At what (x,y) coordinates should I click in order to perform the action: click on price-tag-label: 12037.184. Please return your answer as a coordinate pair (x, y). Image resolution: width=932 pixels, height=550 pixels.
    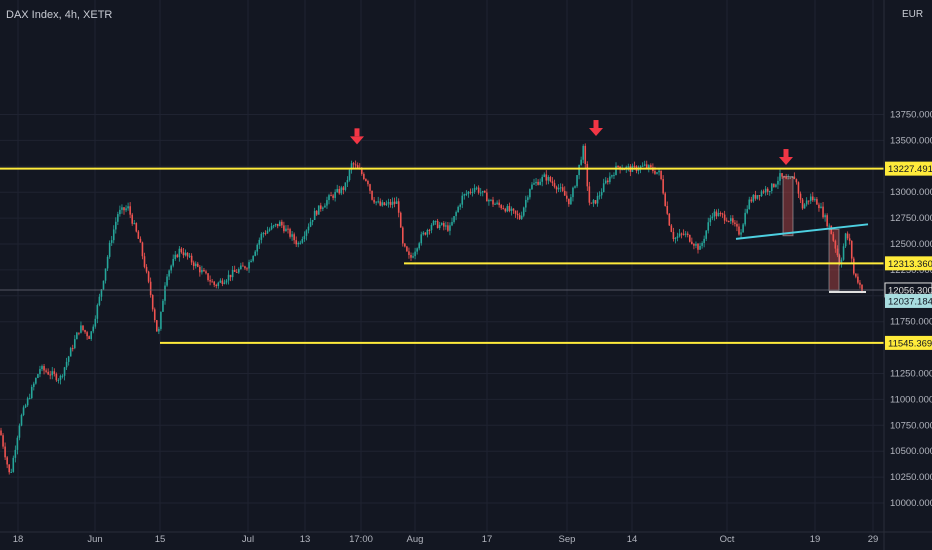
    Looking at the image, I should click on (910, 301).